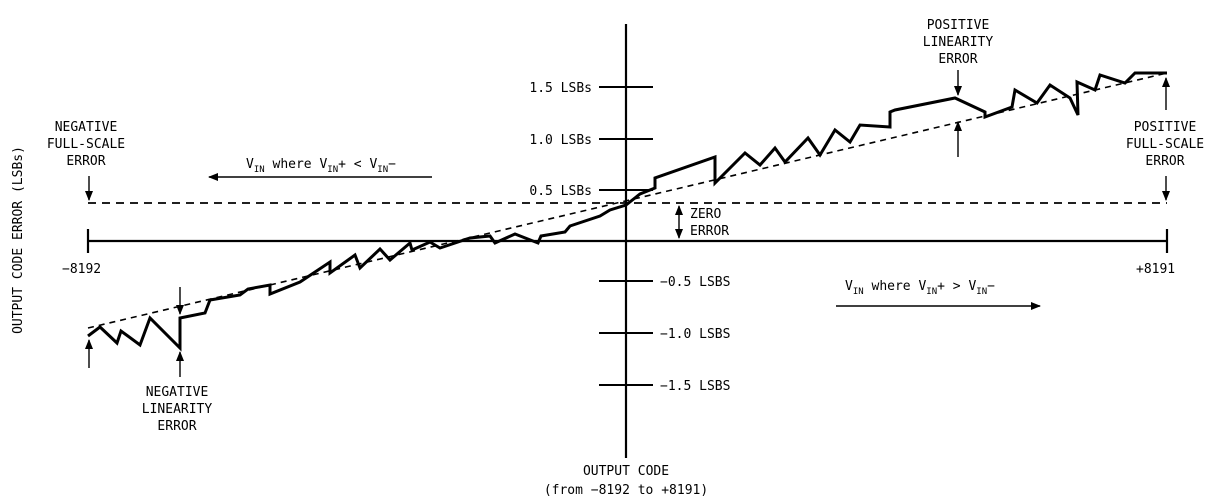  What do you see at coordinates (626, 471) in the screenshot?
I see `x-axis-title-line1: OUTPUT CODE` at bounding box center [626, 471].